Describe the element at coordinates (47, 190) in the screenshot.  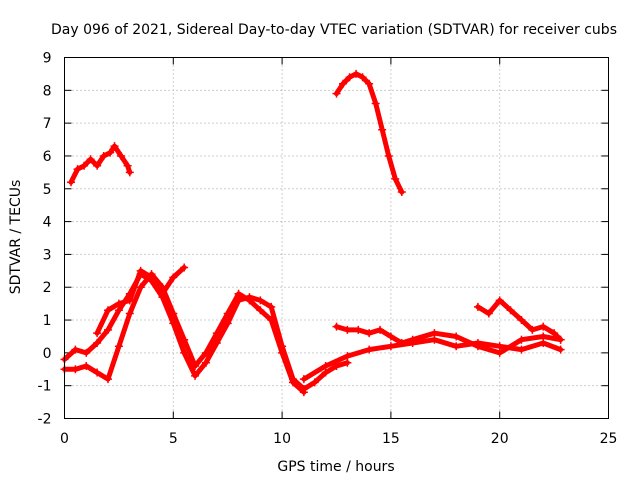
I see `y-tick-label: 5` at that location.